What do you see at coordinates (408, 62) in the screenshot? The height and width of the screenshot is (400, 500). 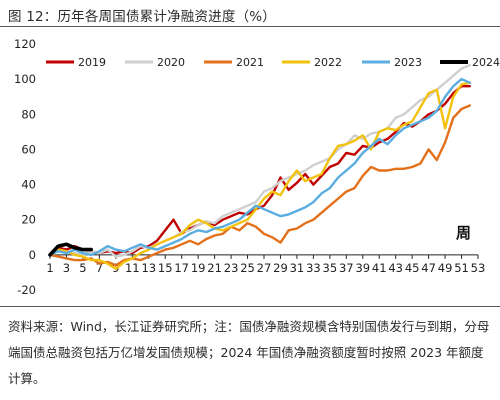 I see `legend-label-2023: 2023` at bounding box center [408, 62].